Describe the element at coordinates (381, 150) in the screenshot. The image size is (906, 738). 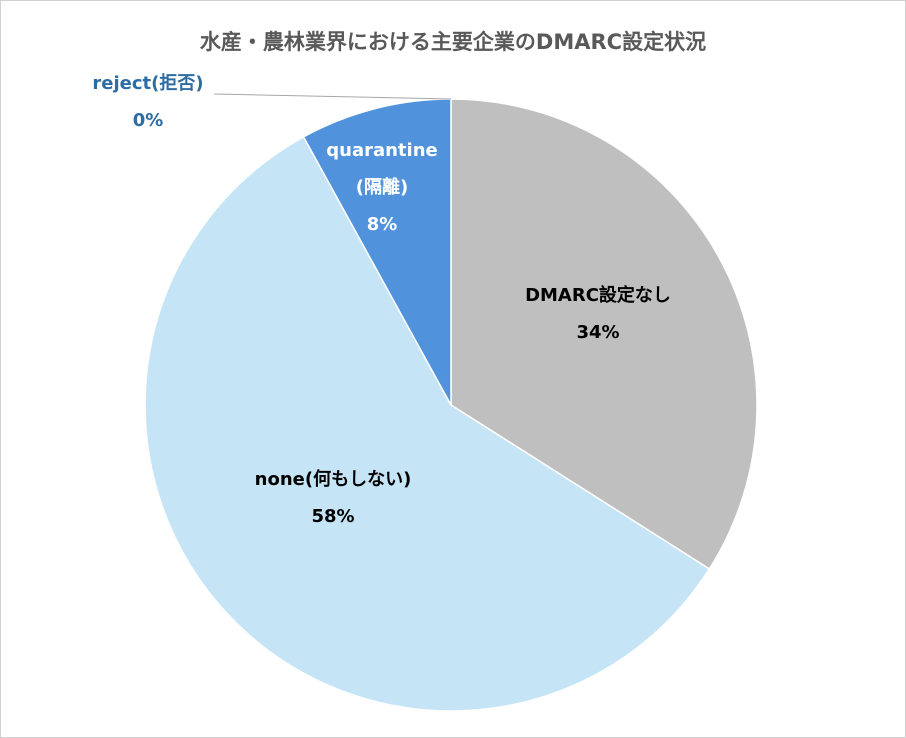
I see `data-label-category-quarantine: quarantine` at that location.